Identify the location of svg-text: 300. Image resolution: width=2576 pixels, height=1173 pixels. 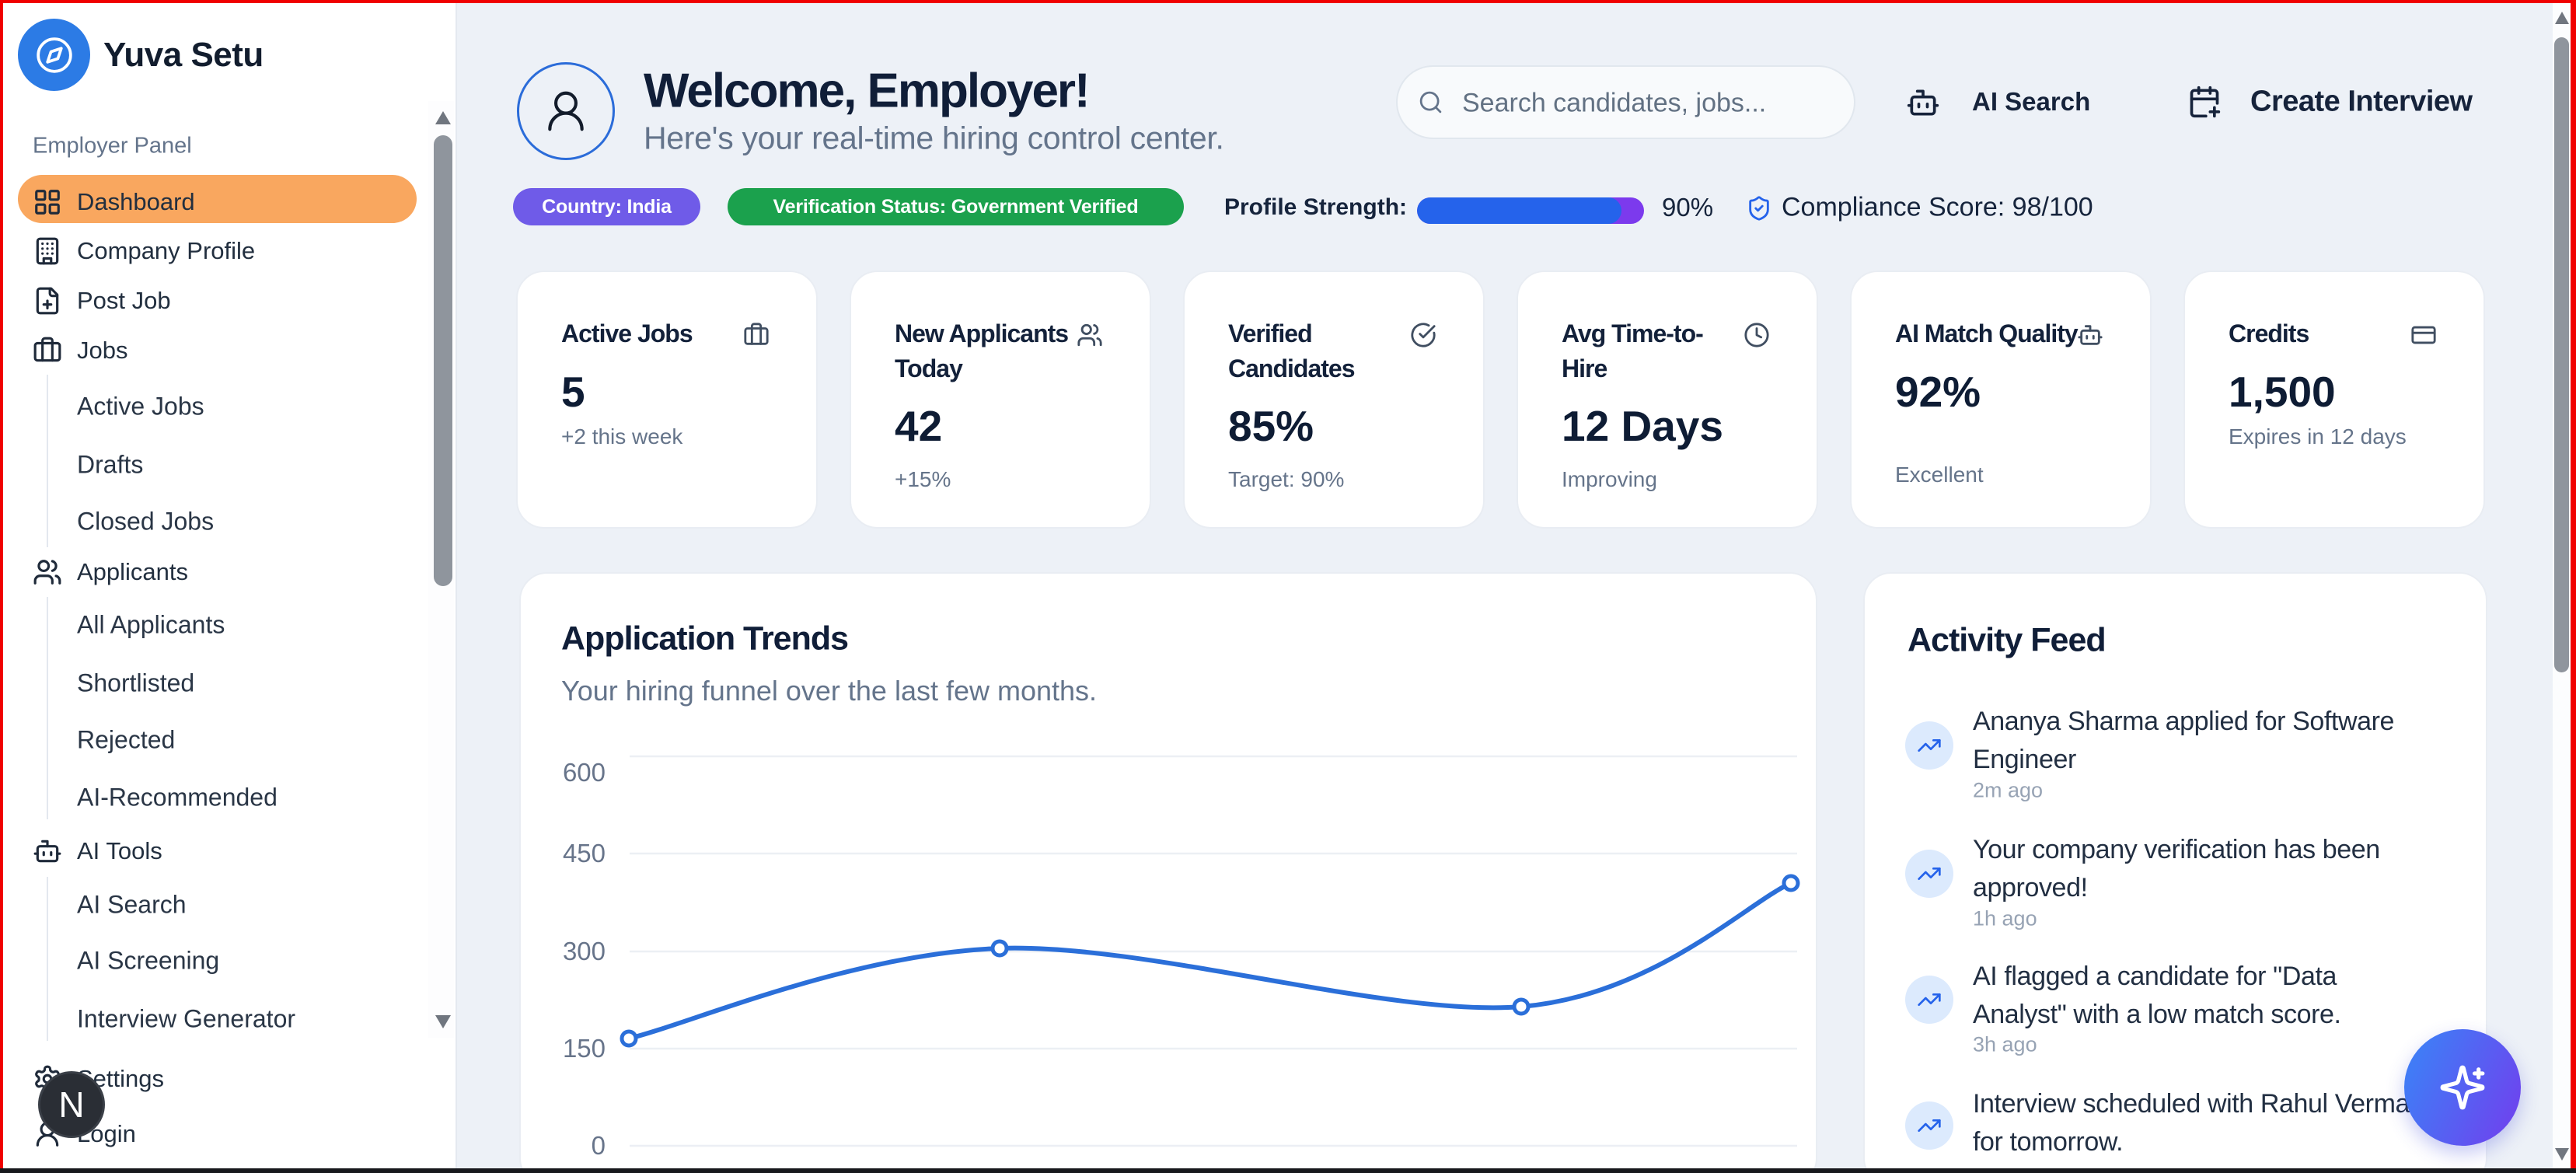
(585, 951).